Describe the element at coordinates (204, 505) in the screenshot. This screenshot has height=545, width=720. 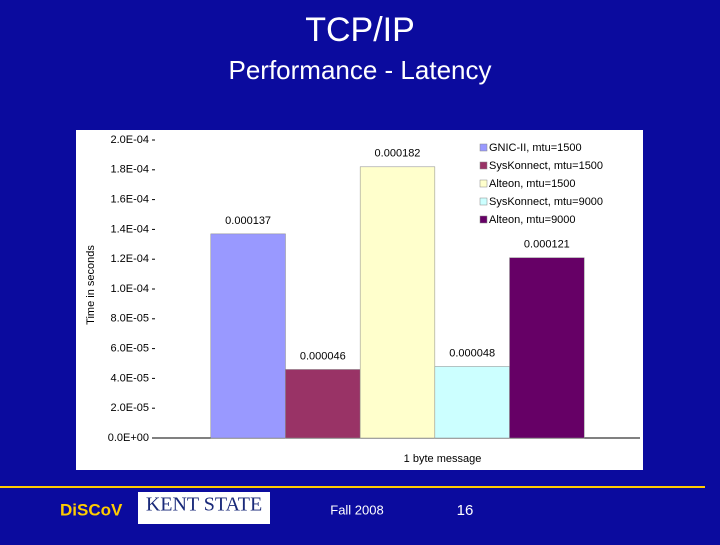
I see `logo-text: KENT STATE` at that location.